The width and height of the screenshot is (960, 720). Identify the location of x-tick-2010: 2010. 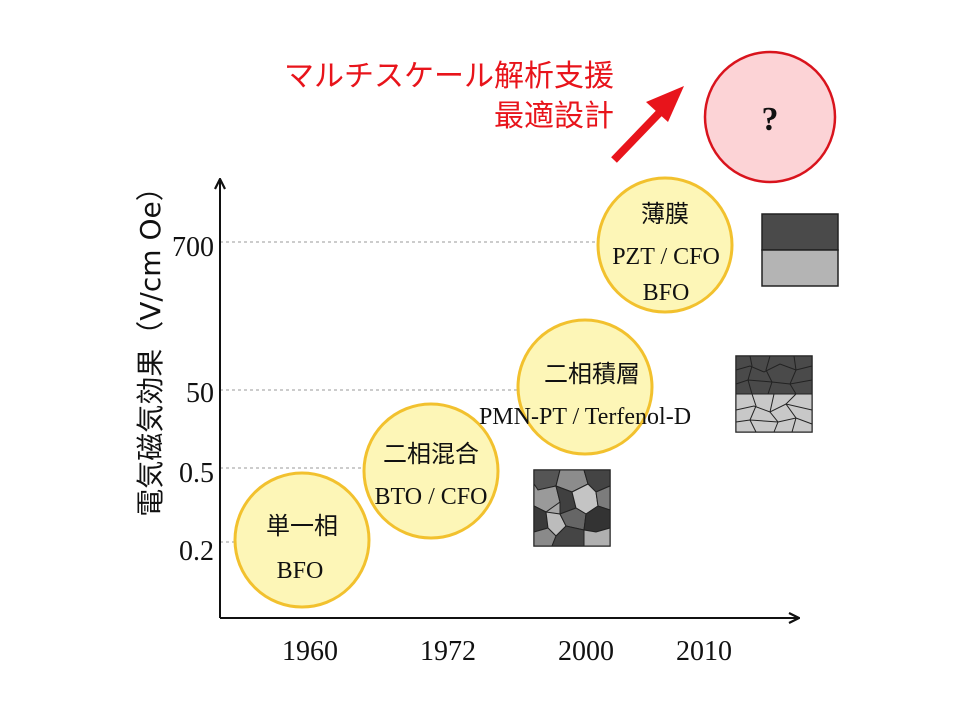
(704, 651).